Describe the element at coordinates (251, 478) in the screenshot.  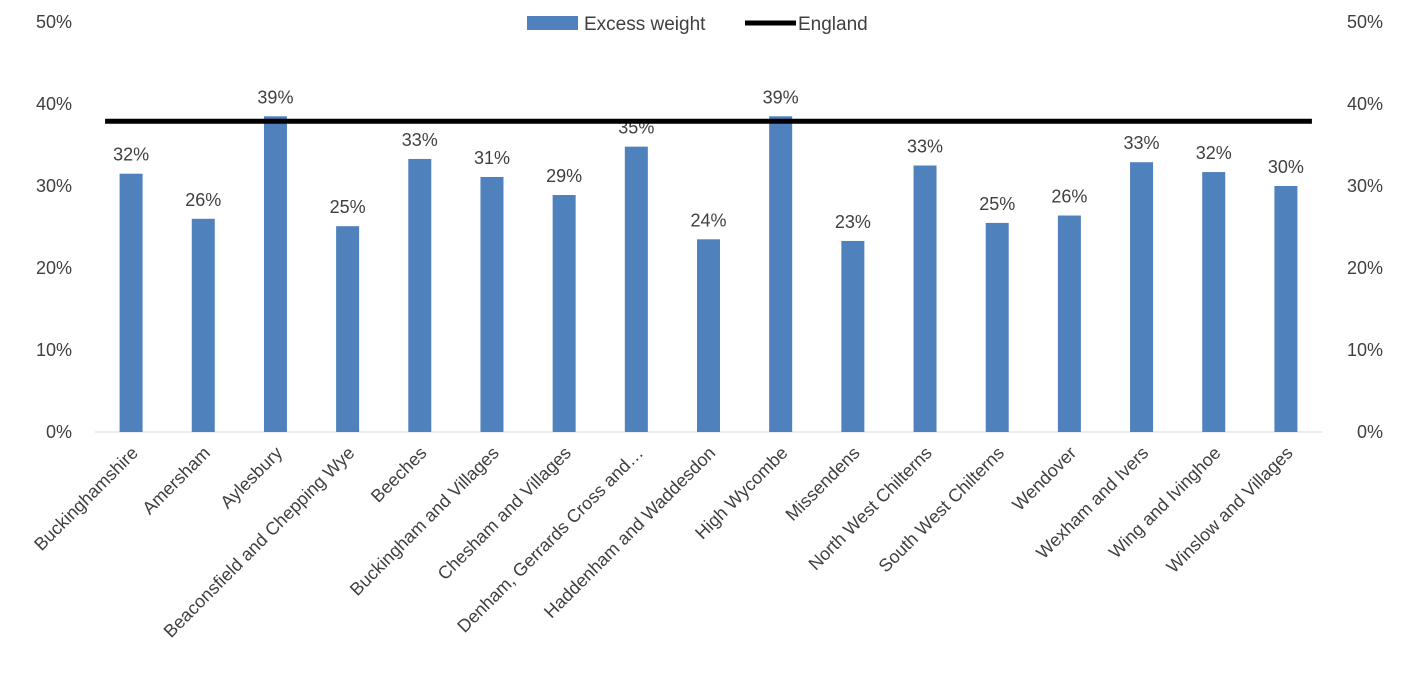
I see `x-category-label: Aylesbury` at that location.